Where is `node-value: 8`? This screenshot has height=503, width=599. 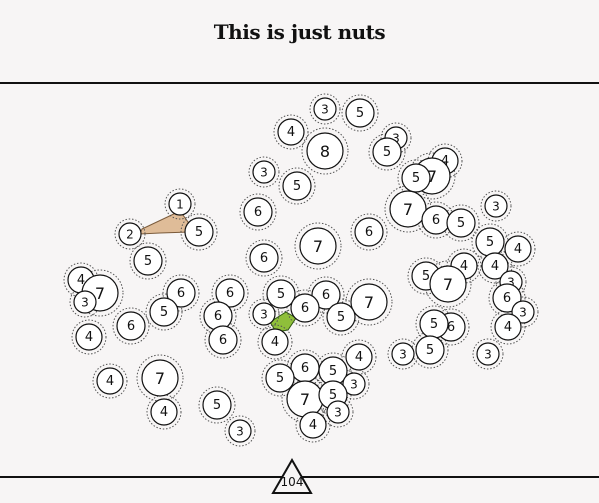 node-value: 8 is located at coordinates (325, 151).